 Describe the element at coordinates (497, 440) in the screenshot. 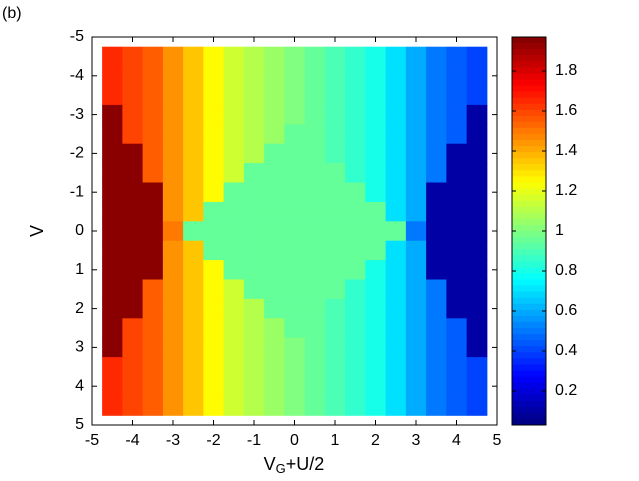

I see `x-tick-label: 5` at that location.